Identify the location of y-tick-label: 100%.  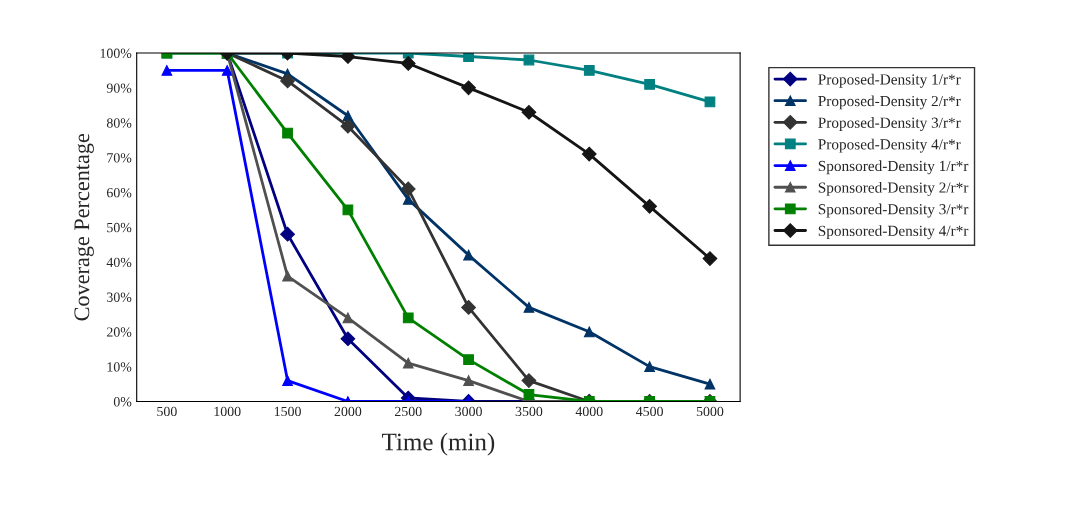
(116, 53).